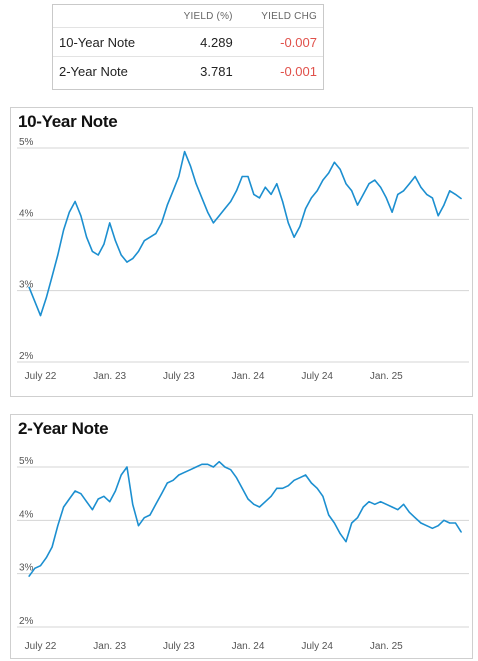  I want to click on quote-header-row: YIELD (%) YIELD CHG, so click(188, 16).